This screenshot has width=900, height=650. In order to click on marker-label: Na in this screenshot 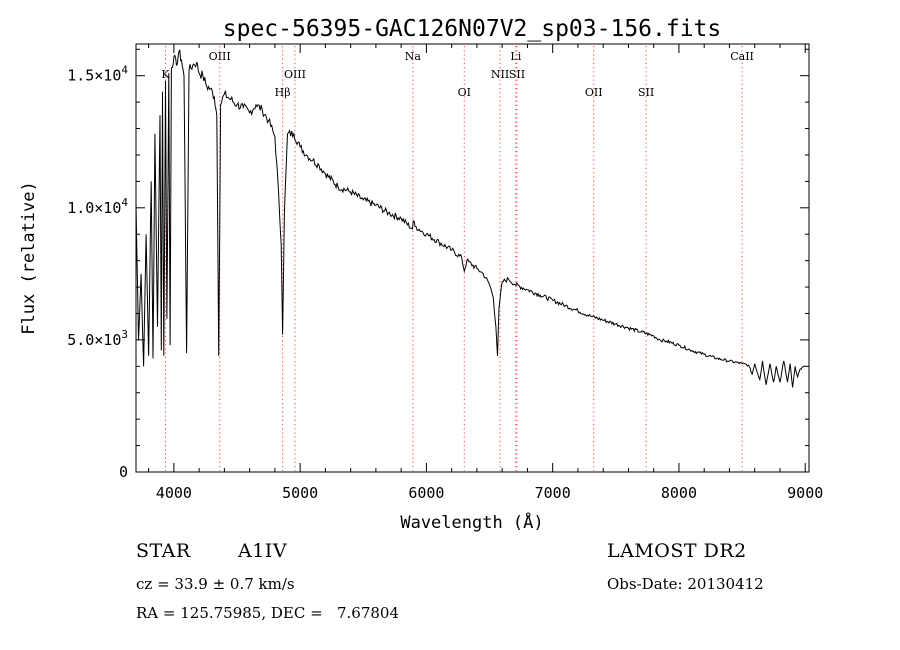, I will do `click(413, 56)`.